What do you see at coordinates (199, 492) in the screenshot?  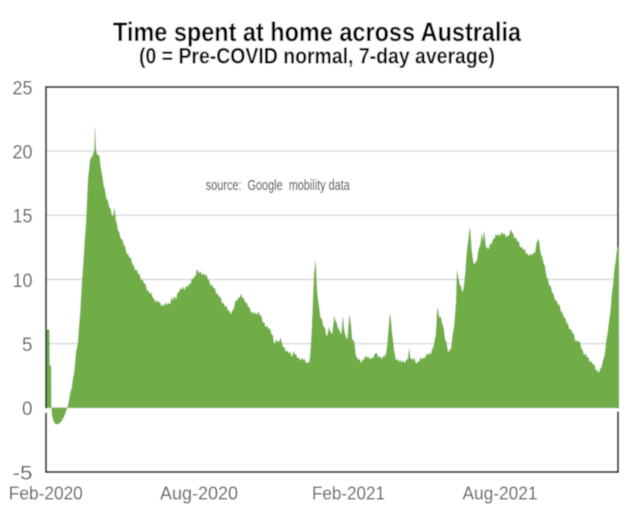 I see `svg-text: Aug-2020` at bounding box center [199, 492].